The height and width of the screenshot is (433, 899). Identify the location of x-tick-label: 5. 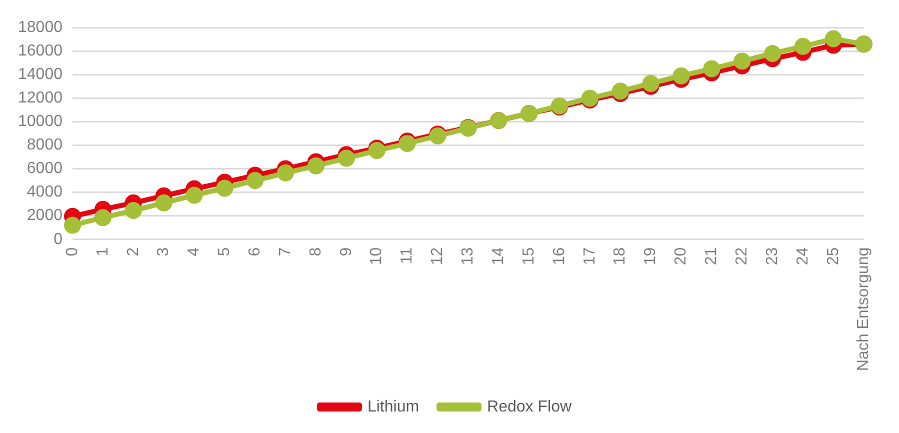
(225, 251).